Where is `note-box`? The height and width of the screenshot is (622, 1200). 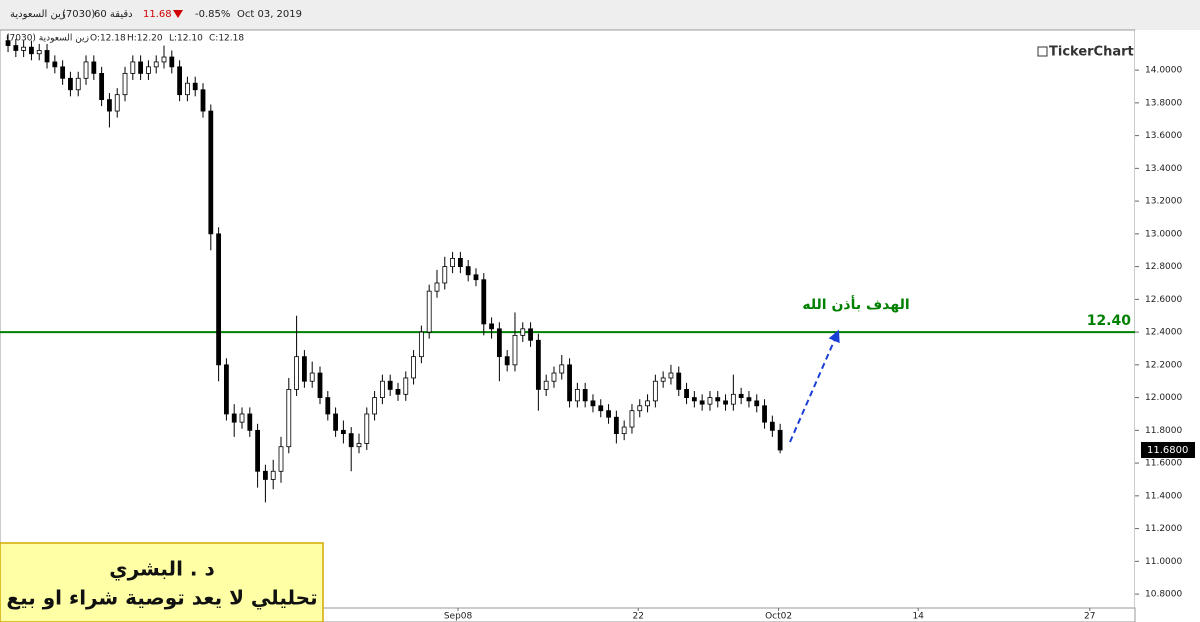 note-box is located at coordinates (162, 582).